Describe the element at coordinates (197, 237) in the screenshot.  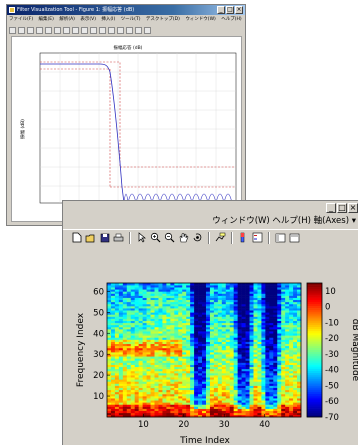
I see `rotate-icon` at that location.